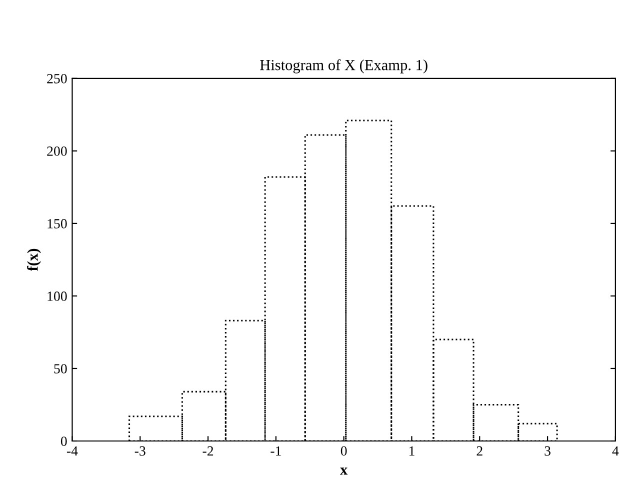  I want to click on chart-title: Histogram of X (Examp. 1), so click(344, 66).